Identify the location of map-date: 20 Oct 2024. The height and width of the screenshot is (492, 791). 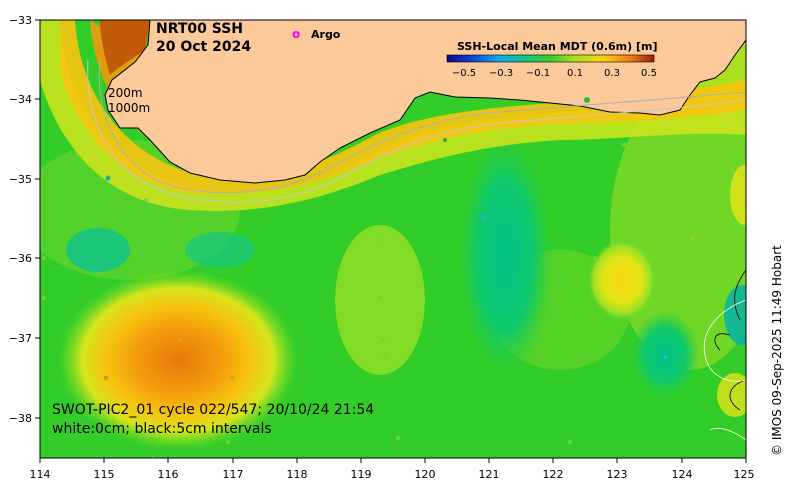
(203, 47).